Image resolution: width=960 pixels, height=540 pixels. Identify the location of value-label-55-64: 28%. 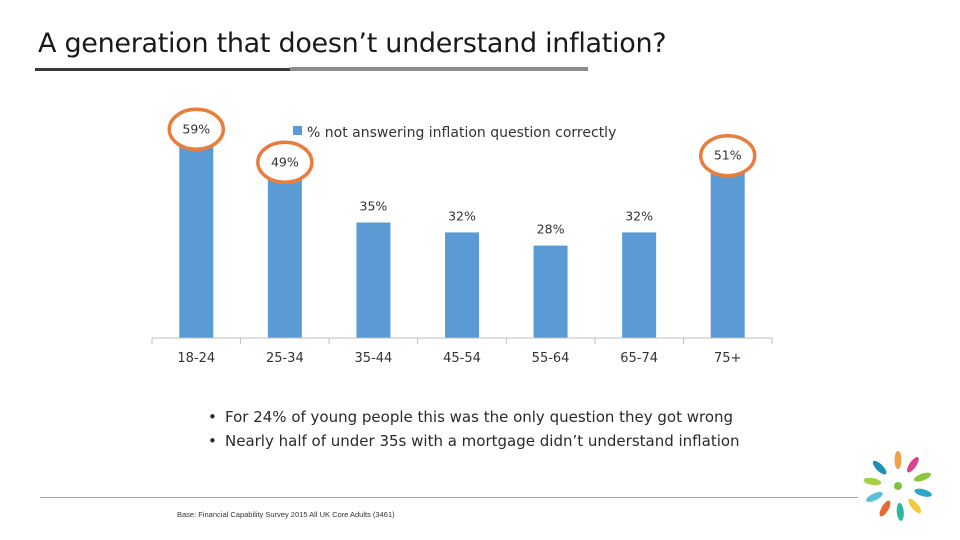
(551, 229).